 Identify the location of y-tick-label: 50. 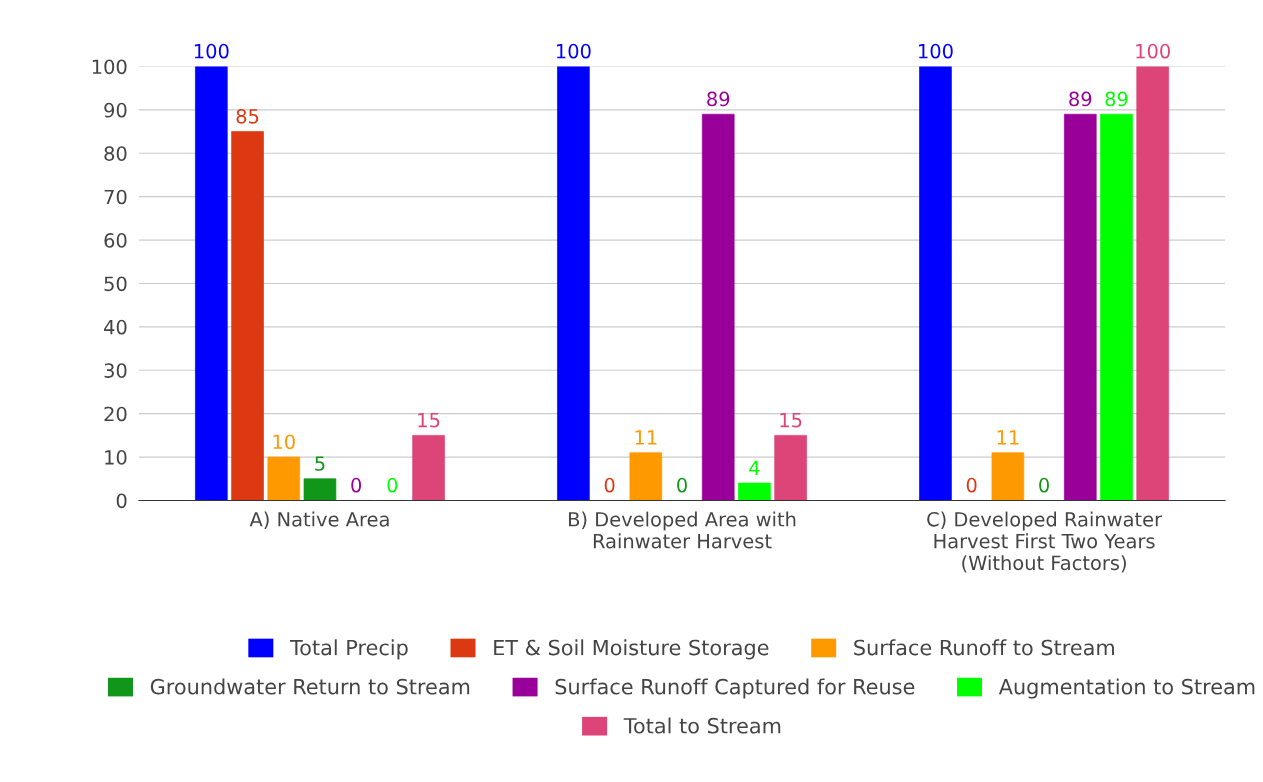
(115, 284).